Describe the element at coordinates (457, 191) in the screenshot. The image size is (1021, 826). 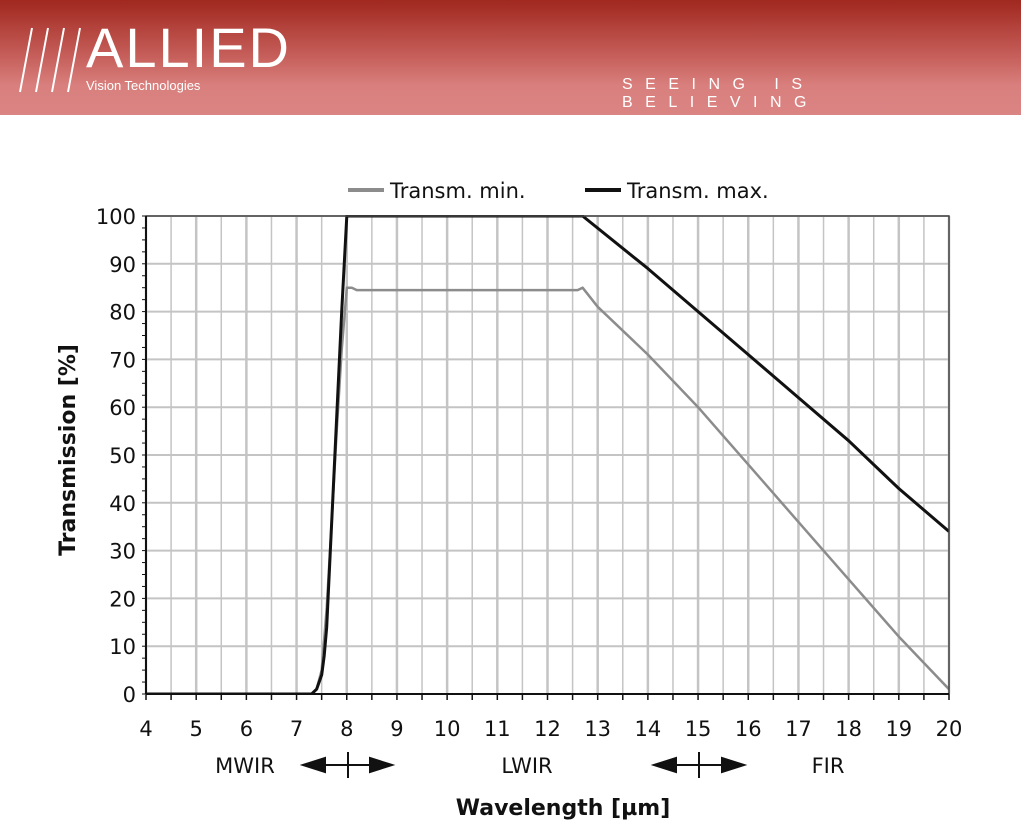
I see `legend-min-label: Transm. min.` at that location.